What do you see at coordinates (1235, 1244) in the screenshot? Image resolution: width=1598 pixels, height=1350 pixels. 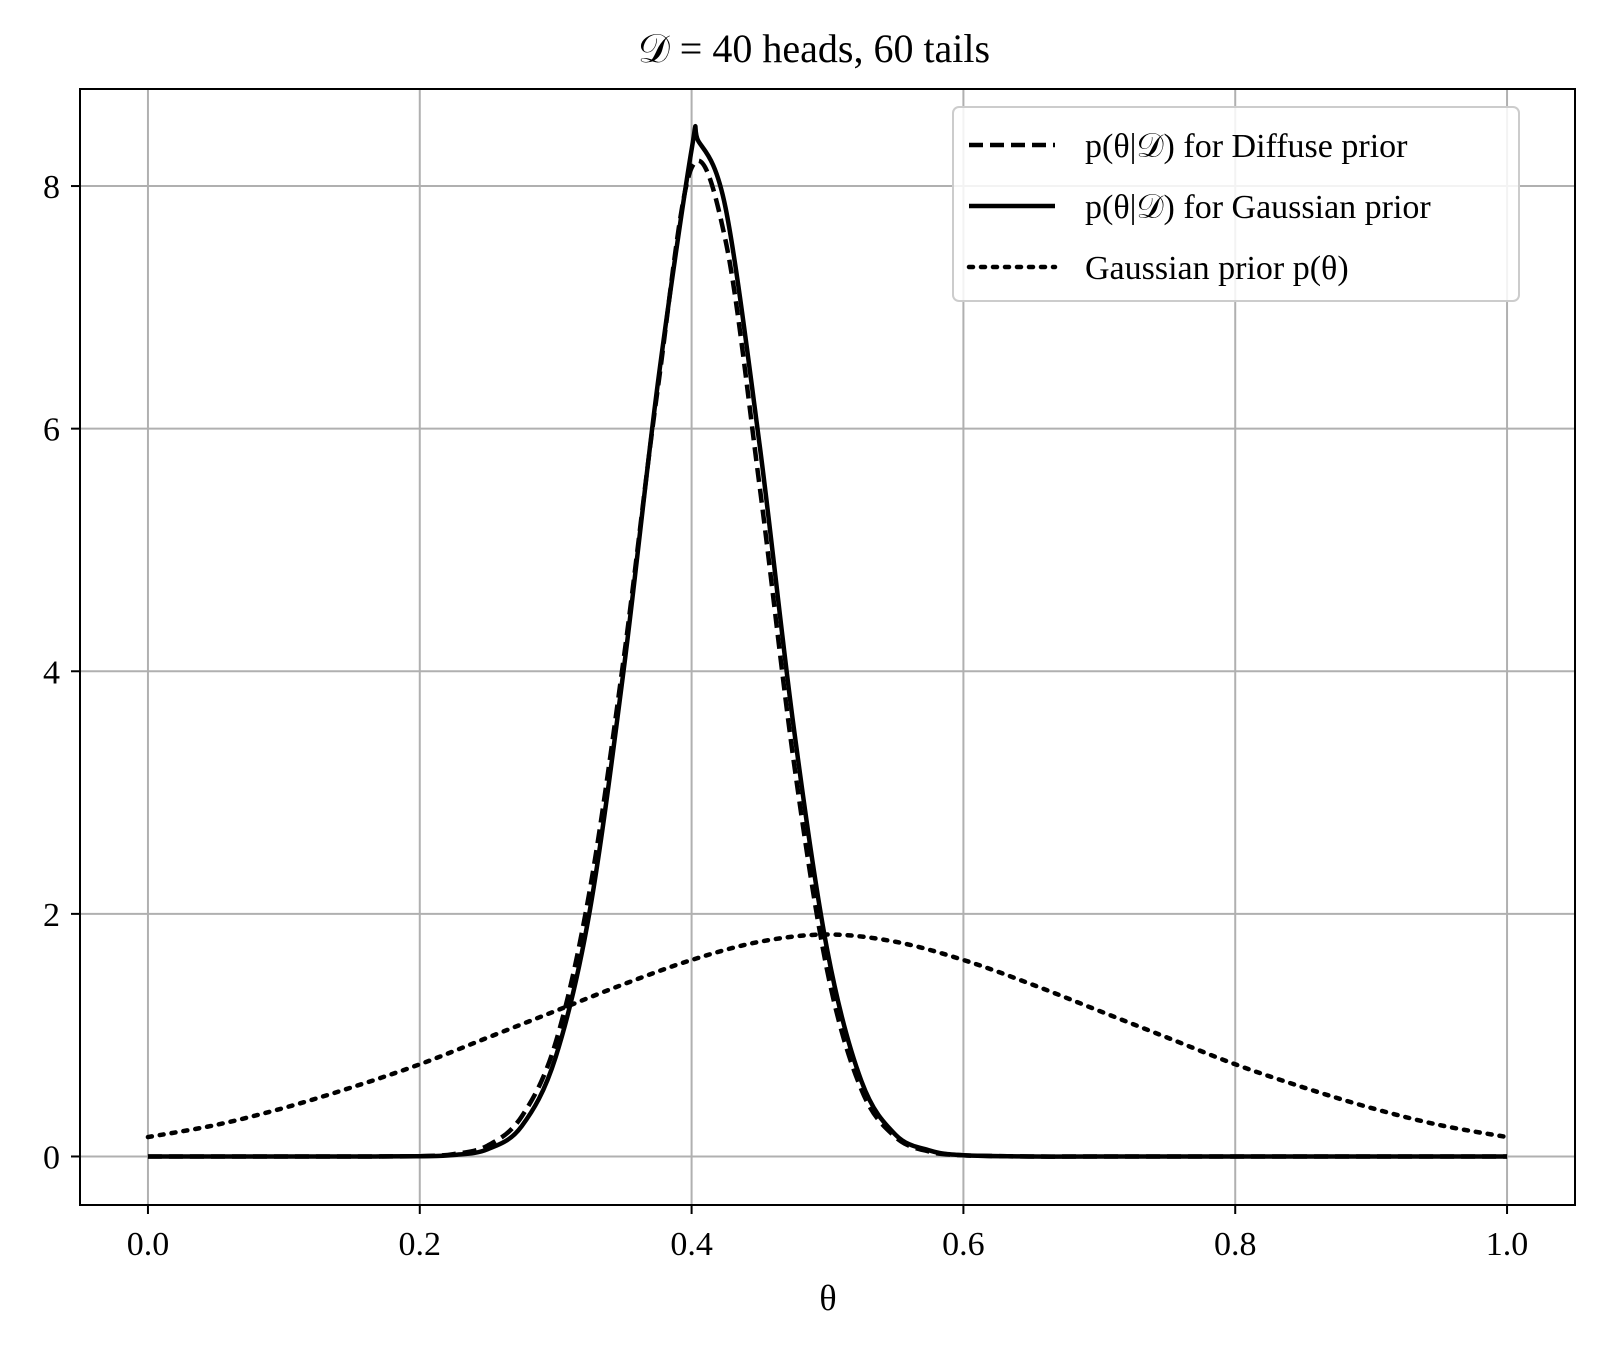 I see `x-tick-label: 0.8` at bounding box center [1235, 1244].